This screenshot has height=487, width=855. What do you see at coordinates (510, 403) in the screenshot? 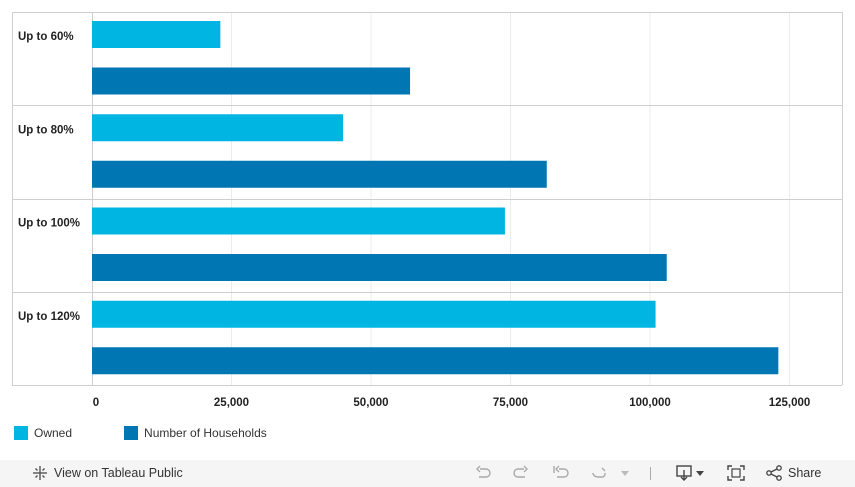
I see `x-tick-label-3: 75,000` at bounding box center [510, 403].